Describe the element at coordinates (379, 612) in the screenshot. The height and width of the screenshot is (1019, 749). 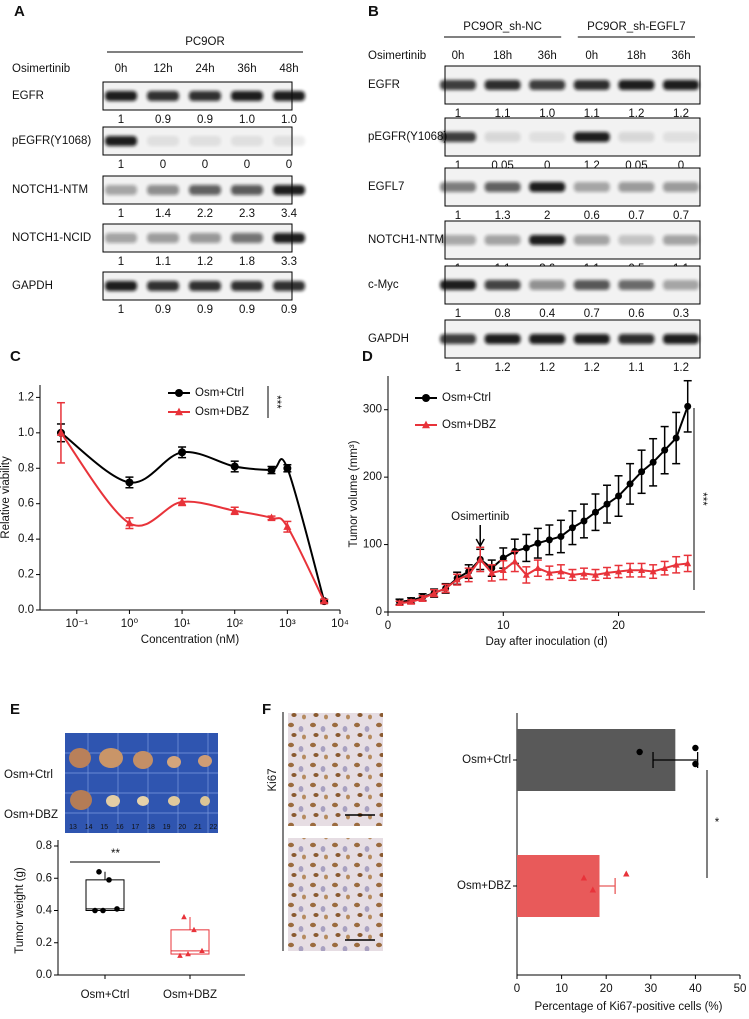
I see `y-tick-label: 0` at that location.